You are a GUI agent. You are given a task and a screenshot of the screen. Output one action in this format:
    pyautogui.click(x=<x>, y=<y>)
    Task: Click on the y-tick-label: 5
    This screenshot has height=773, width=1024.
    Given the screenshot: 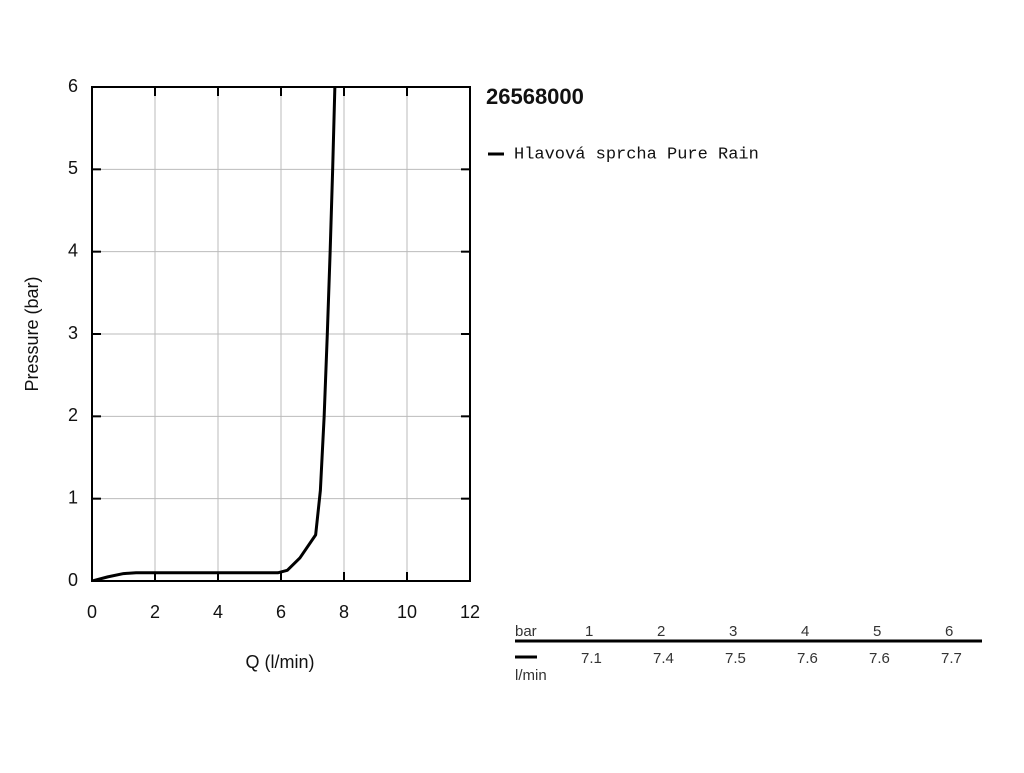 What is the action you would take?
    pyautogui.click(x=73, y=168)
    